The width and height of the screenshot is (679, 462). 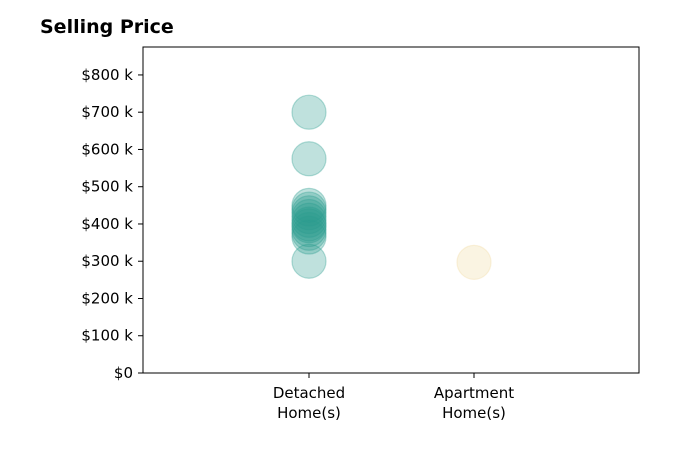 What do you see at coordinates (309, 393) in the screenshot?
I see `x-tick-label-line: Detached` at bounding box center [309, 393].